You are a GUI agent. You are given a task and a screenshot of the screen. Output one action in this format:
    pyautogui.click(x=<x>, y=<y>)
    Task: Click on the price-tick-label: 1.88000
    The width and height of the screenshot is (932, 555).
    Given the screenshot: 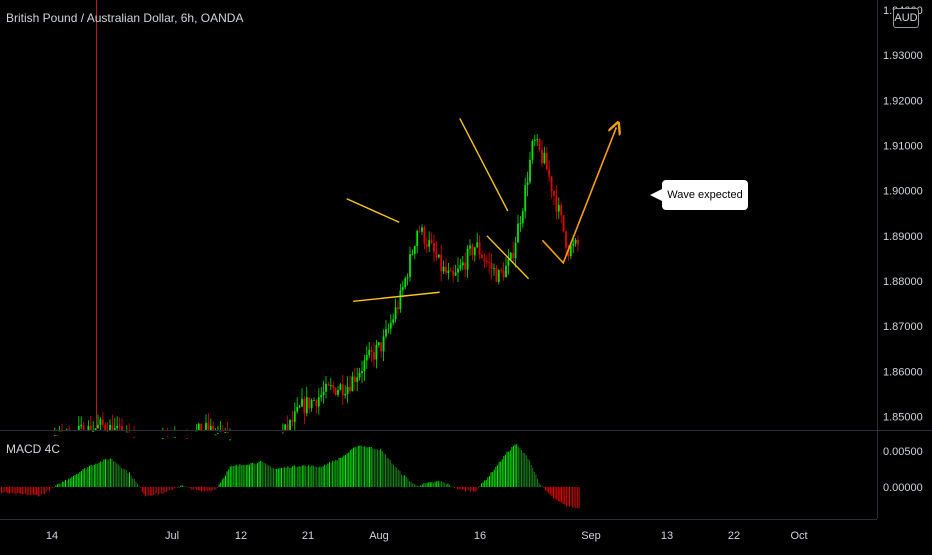 What is the action you would take?
    pyautogui.click(x=903, y=282)
    